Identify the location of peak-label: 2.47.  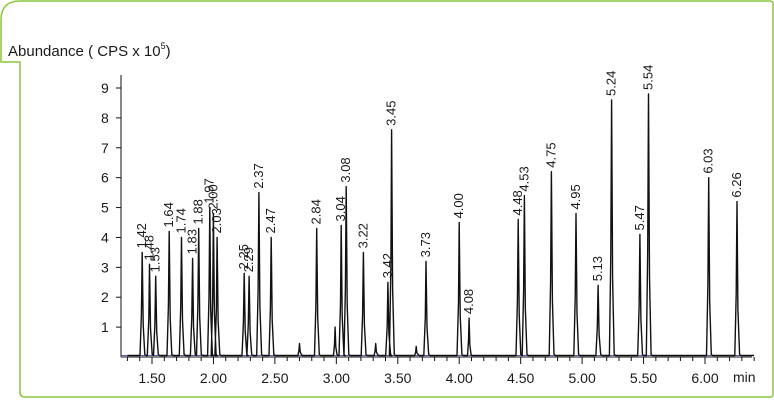
(270, 220).